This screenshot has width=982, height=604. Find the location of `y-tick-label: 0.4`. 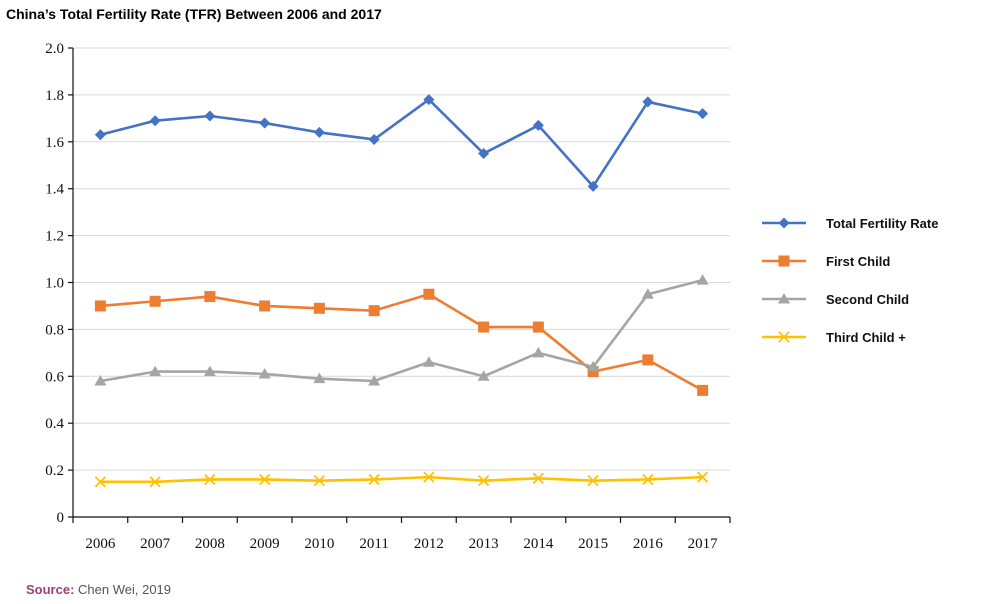

y-tick-label: 0.4 is located at coordinates (54, 424).